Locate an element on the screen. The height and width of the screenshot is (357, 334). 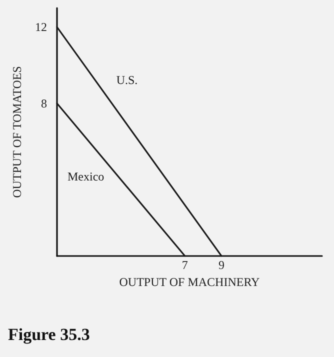
series-label: Mexico is located at coordinates (86, 176).